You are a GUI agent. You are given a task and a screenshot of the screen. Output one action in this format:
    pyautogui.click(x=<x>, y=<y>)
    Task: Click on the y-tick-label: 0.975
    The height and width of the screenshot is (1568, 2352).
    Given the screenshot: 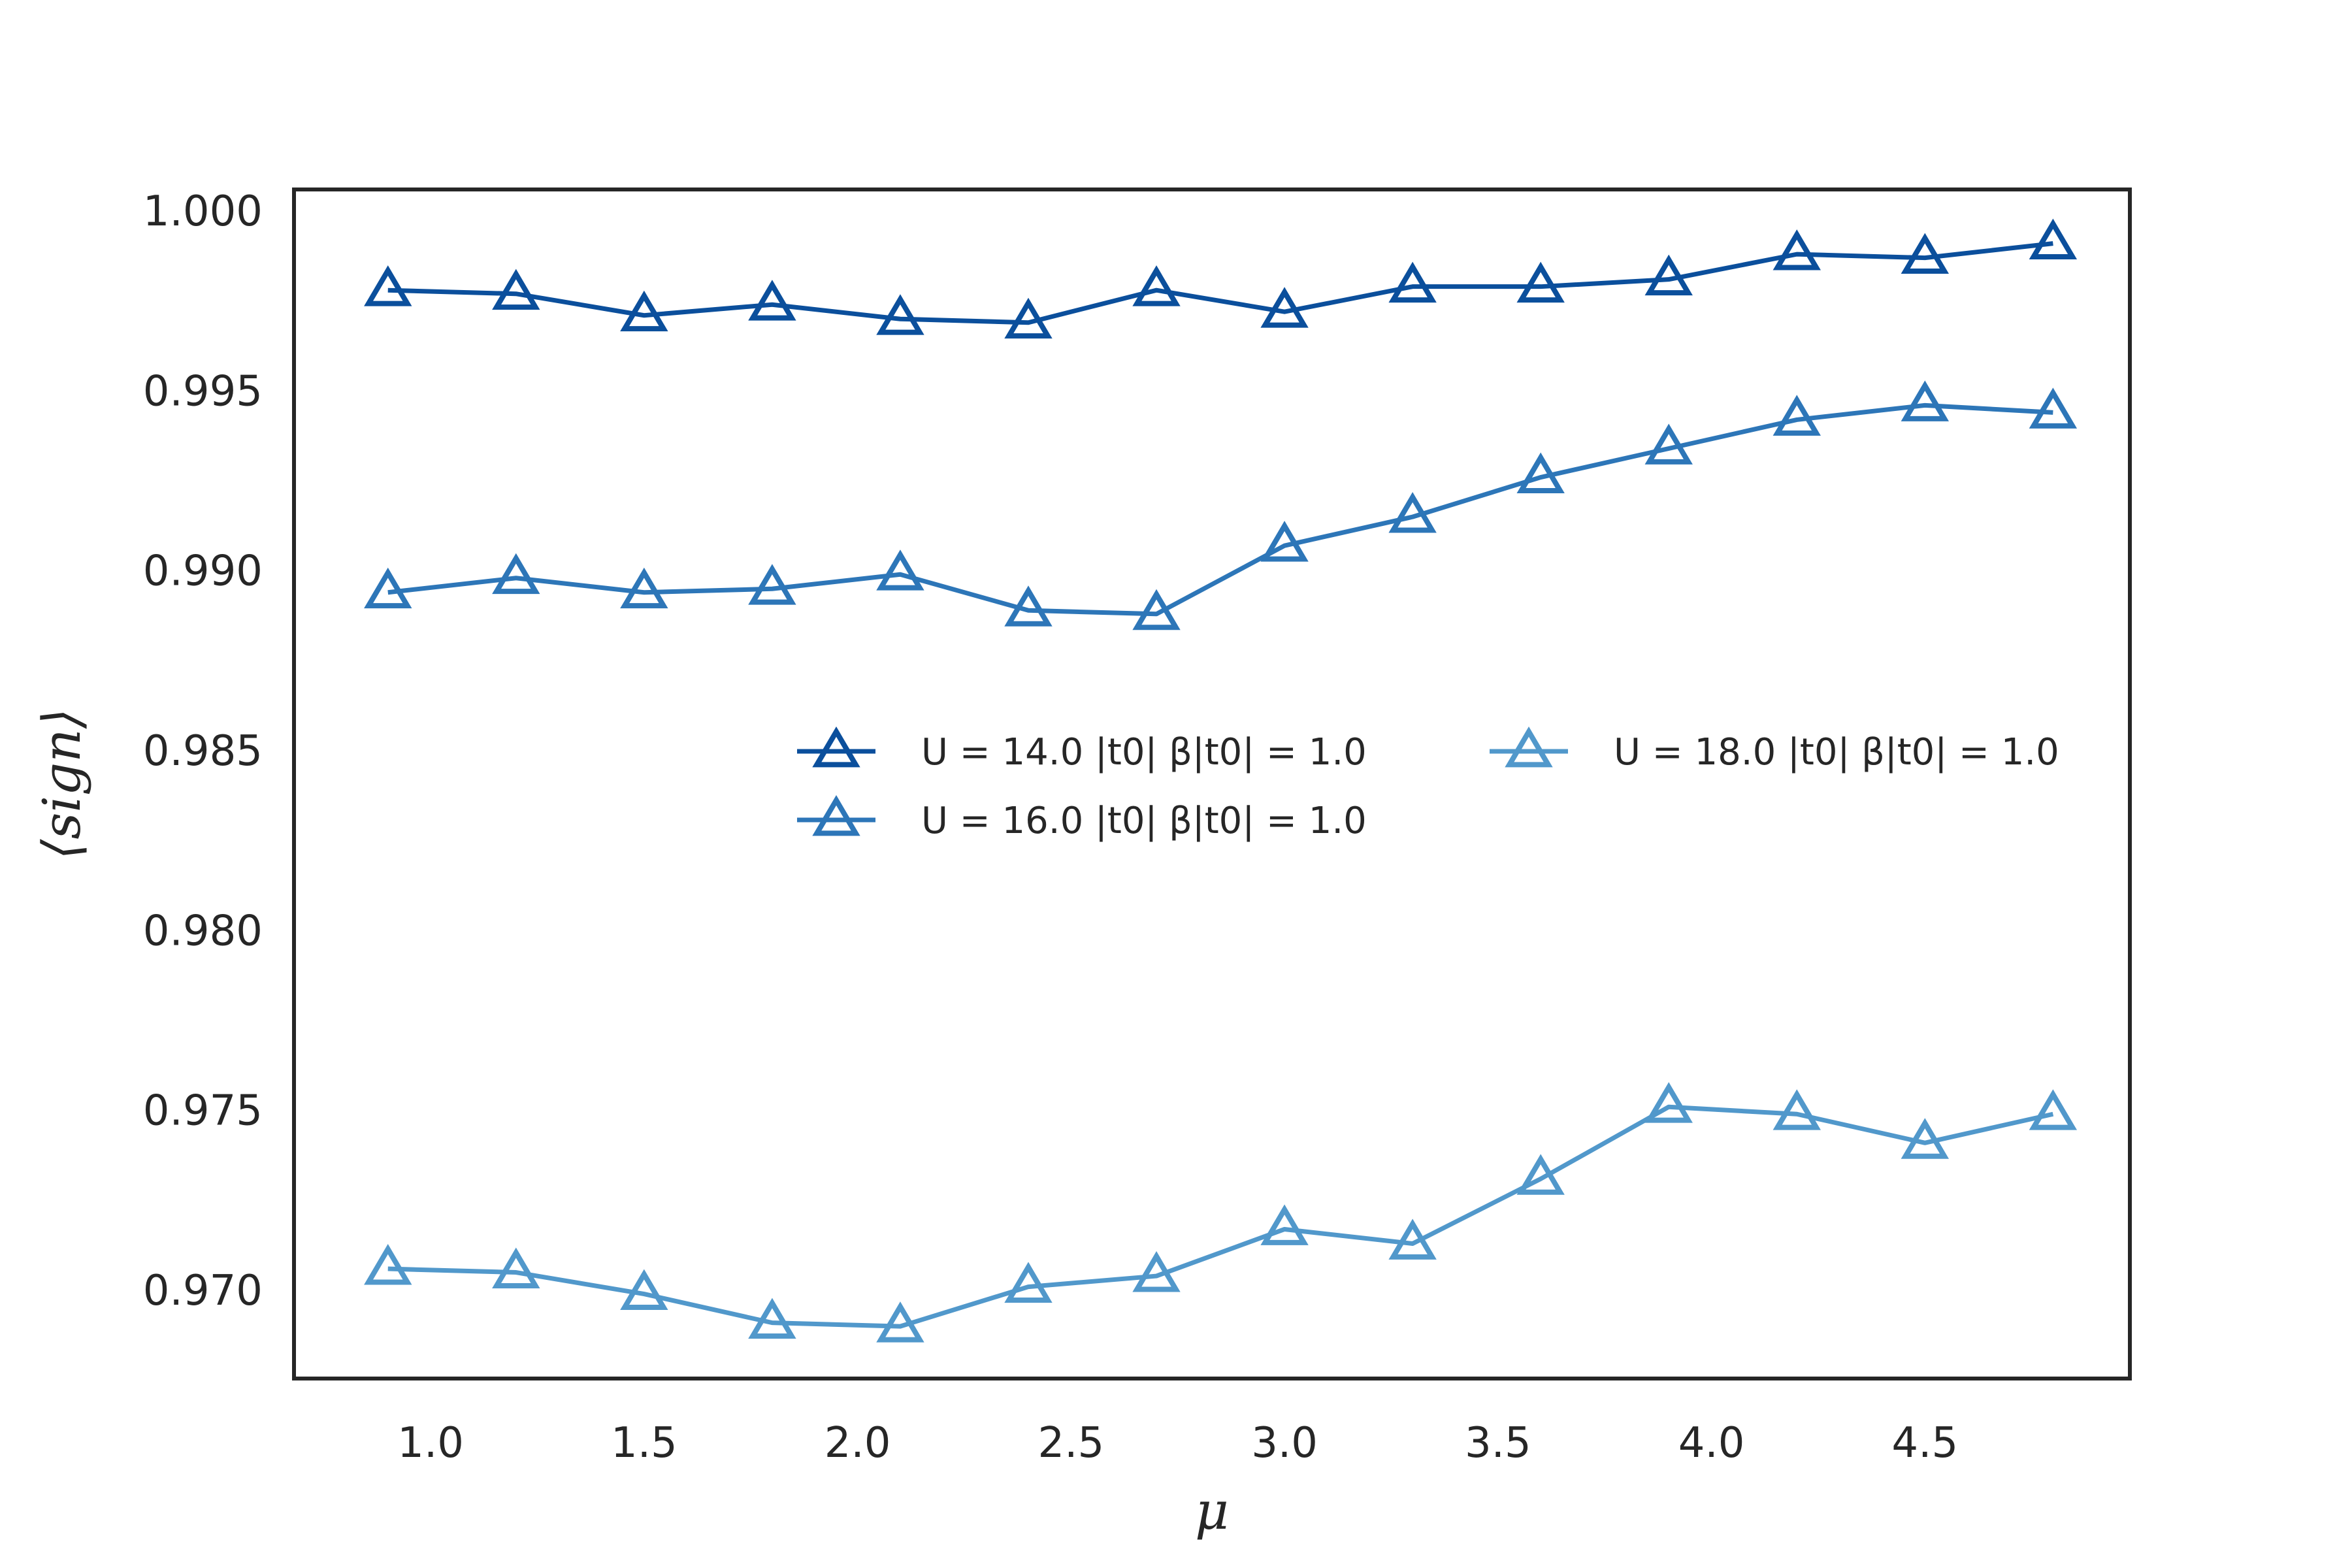 What is the action you would take?
    pyautogui.click(x=203, y=1111)
    